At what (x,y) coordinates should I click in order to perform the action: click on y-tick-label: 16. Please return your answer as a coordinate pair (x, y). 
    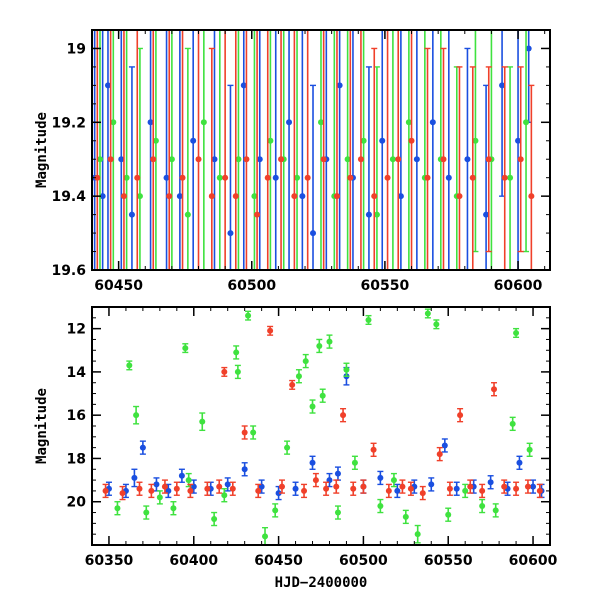
    Looking at the image, I should click on (76, 416).